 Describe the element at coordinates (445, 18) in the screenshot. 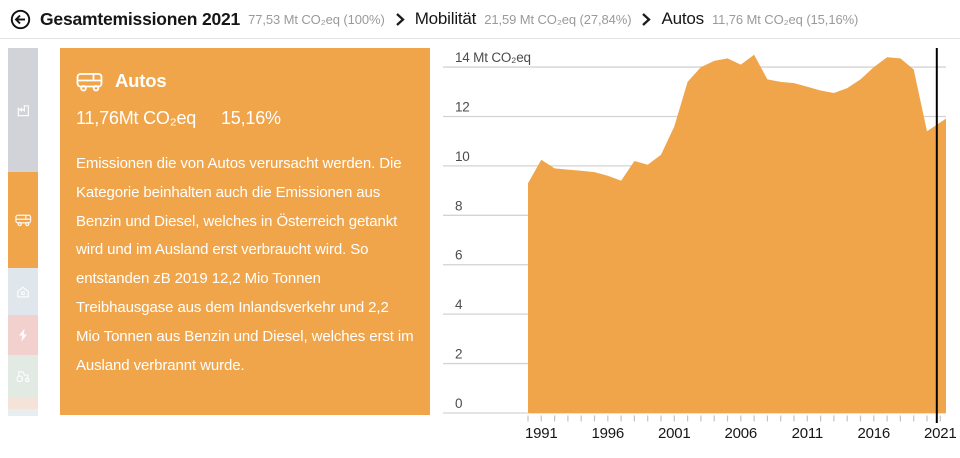

I see `breadcrumb-item-mobilitaet: Mobilität` at that location.